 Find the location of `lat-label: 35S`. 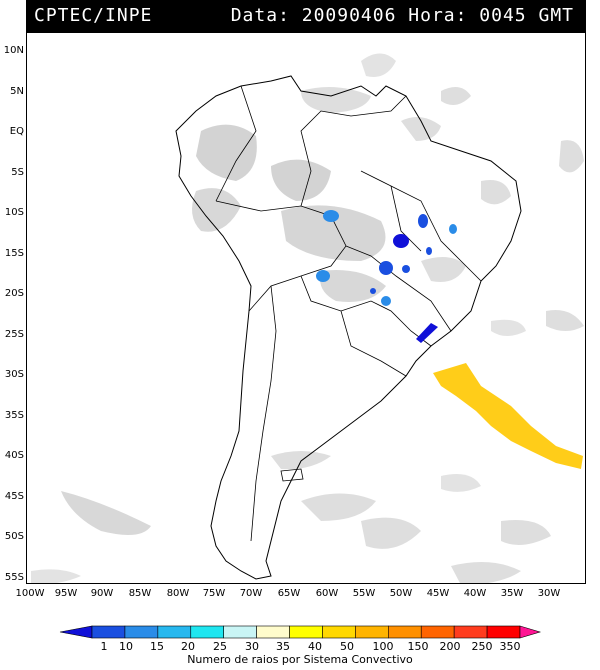

lat-label: 35S is located at coordinates (14, 415).